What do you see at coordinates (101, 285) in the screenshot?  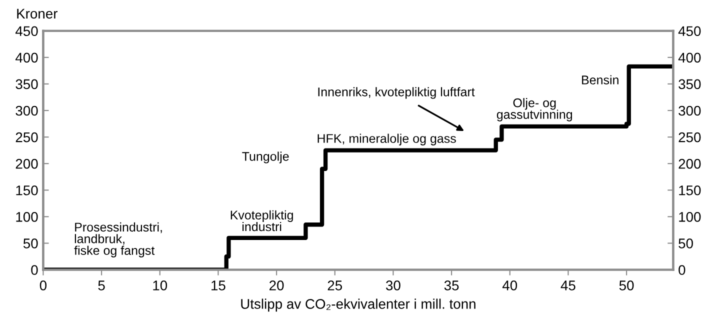 I see `x-tick-label: 5` at bounding box center [101, 285].